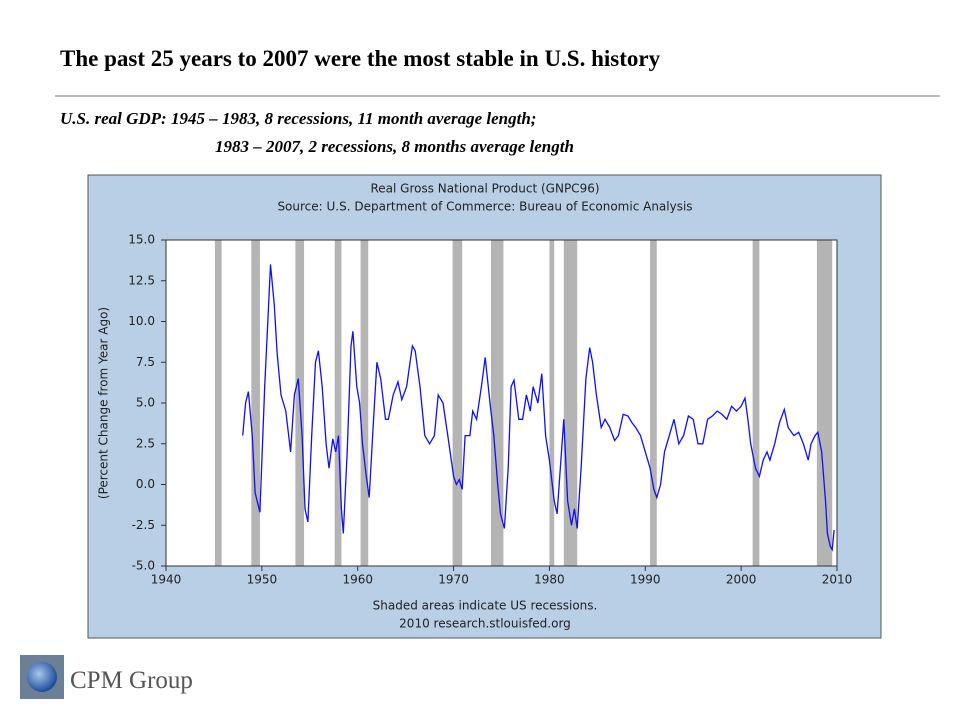 Image resolution: width=960 pixels, height=720 pixels. I want to click on x-tick-label: 2010, so click(837, 580).